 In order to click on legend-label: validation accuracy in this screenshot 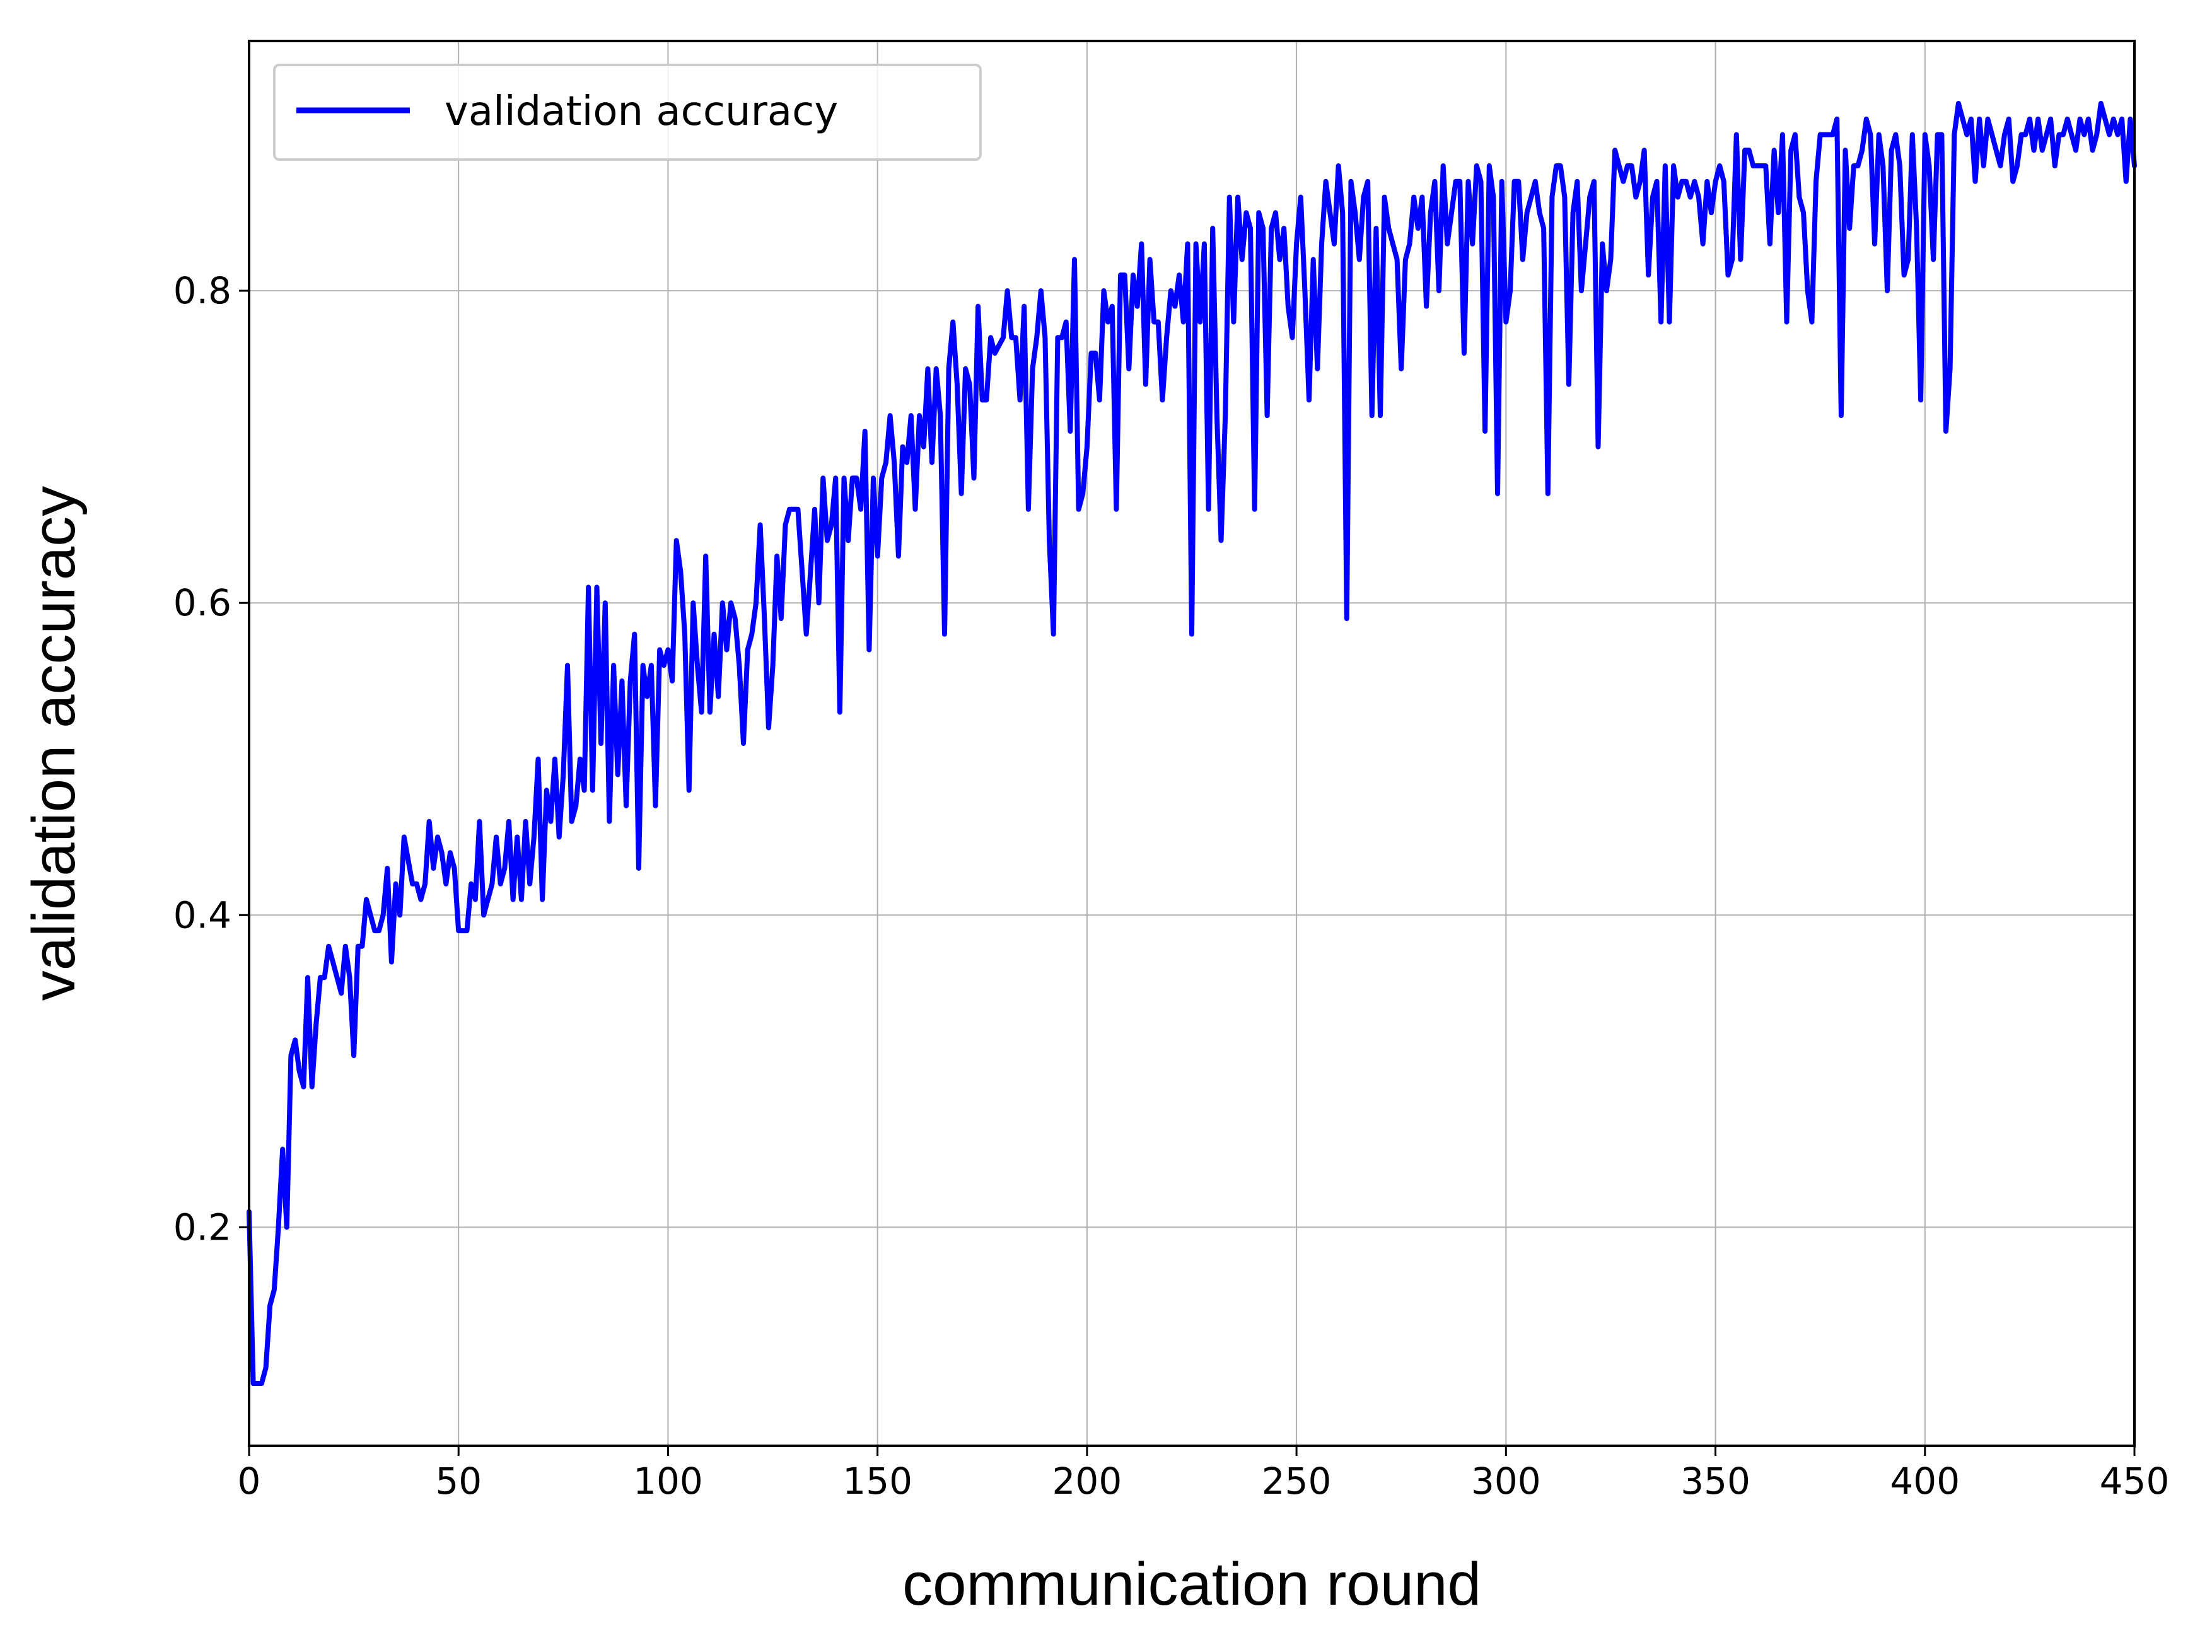, I will do `click(641, 111)`.